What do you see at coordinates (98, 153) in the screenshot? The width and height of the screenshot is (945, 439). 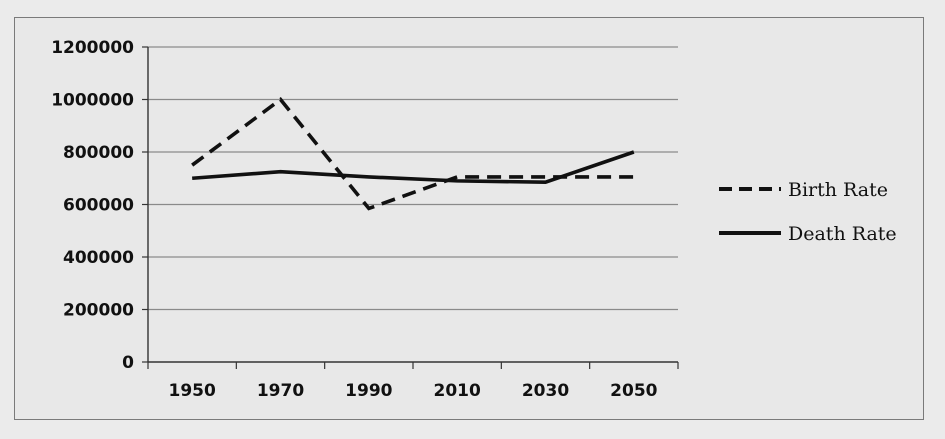 I see `y-tick-label: 800000` at bounding box center [98, 153].